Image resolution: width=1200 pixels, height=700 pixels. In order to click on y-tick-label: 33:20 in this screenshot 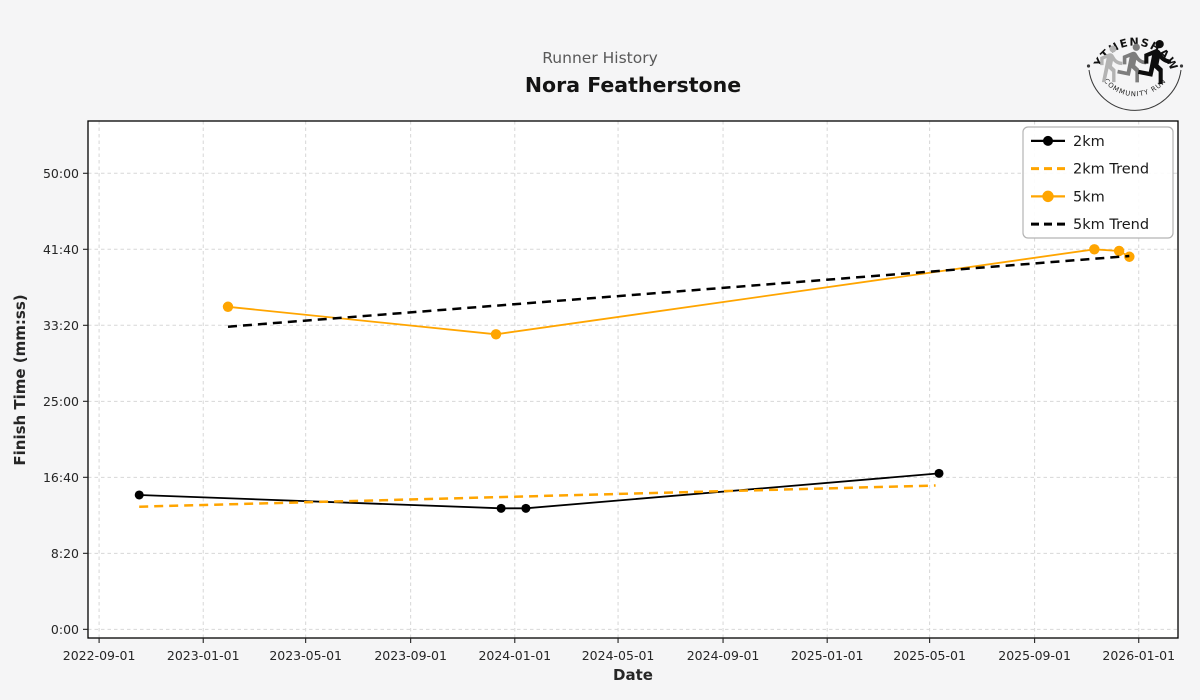, I will do `click(61, 325)`.